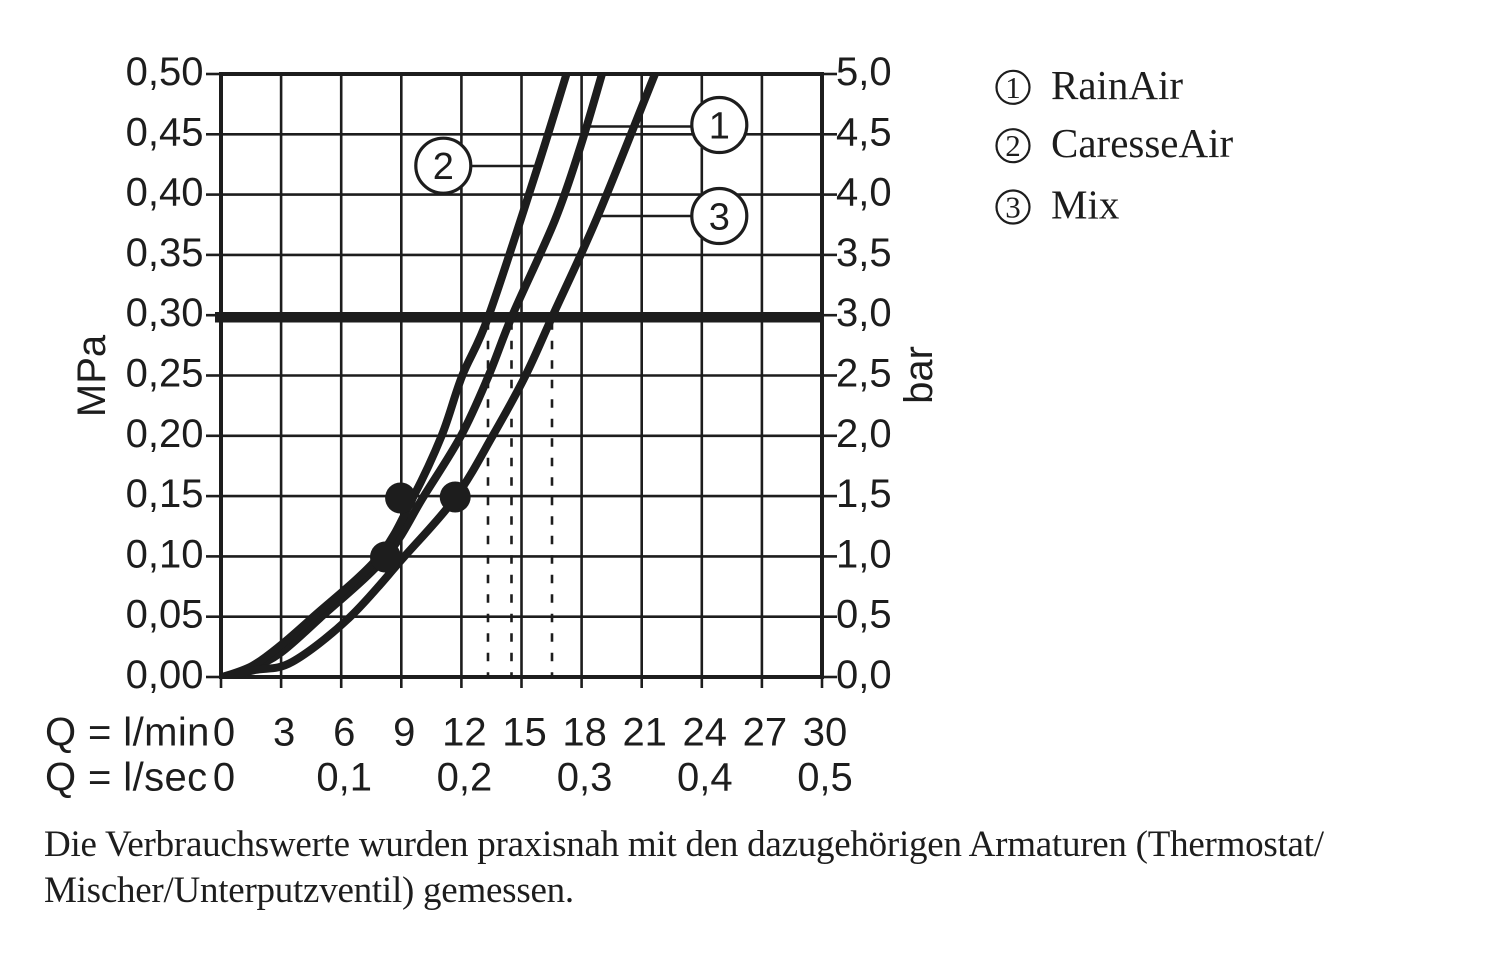 This screenshot has height=961, width=1500. Describe the element at coordinates (584, 733) in the screenshot. I see `svg-text: 18` at that location.